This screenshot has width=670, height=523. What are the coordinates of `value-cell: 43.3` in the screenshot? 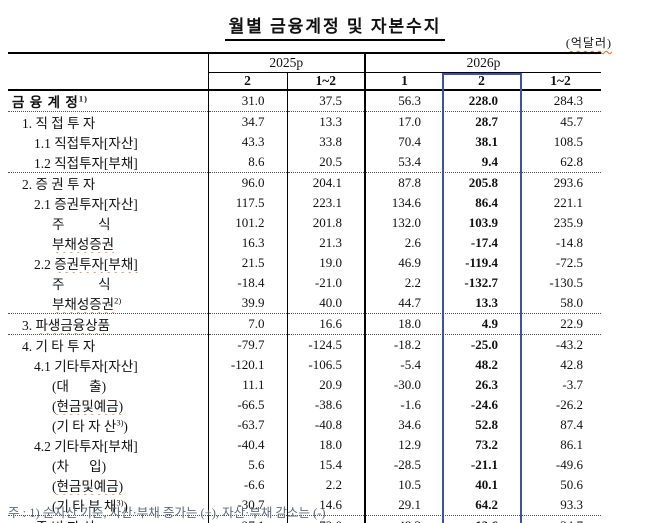 It's located at (248, 141).